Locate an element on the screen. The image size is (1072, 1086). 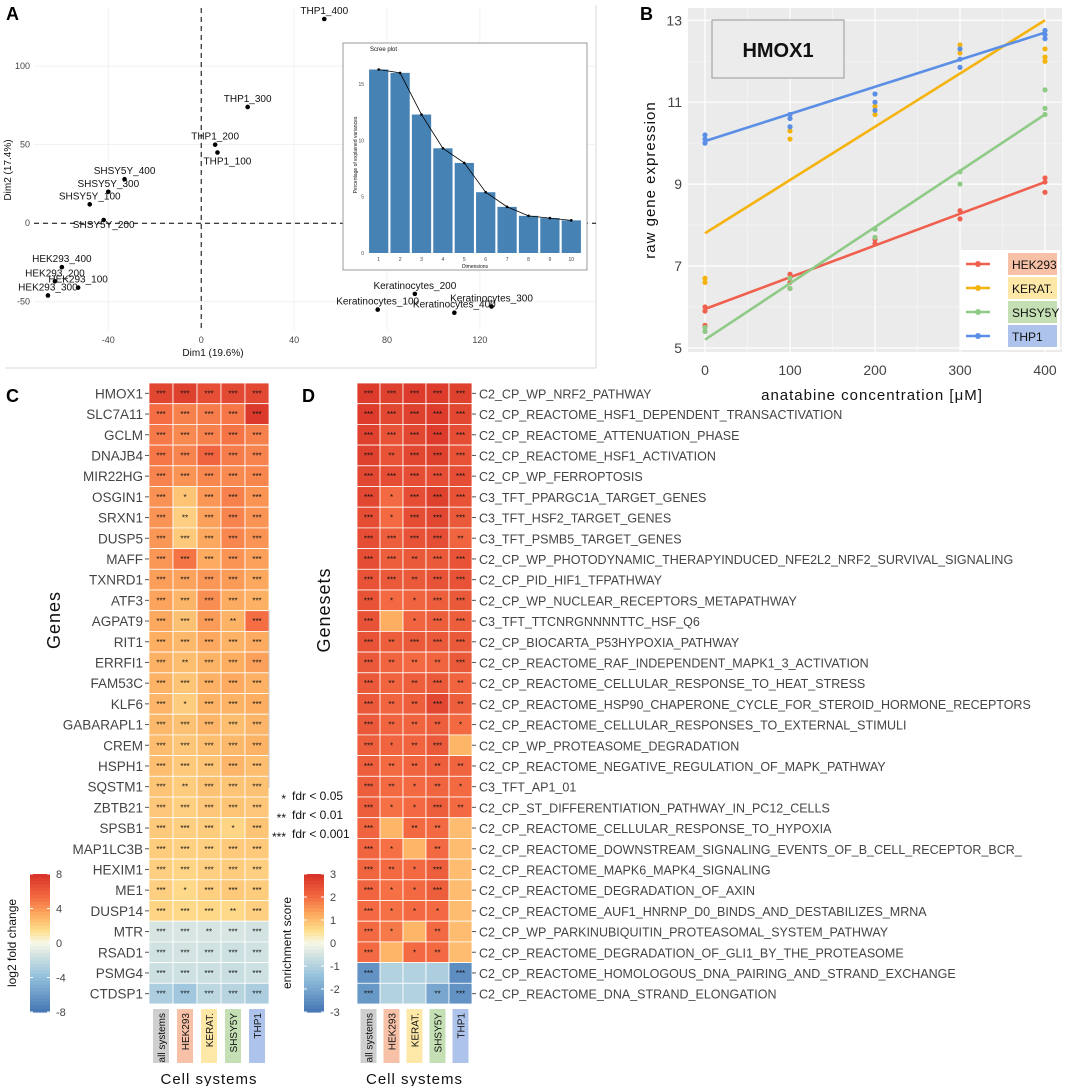
pca-point-label: HEK293_300 is located at coordinates (48, 287).